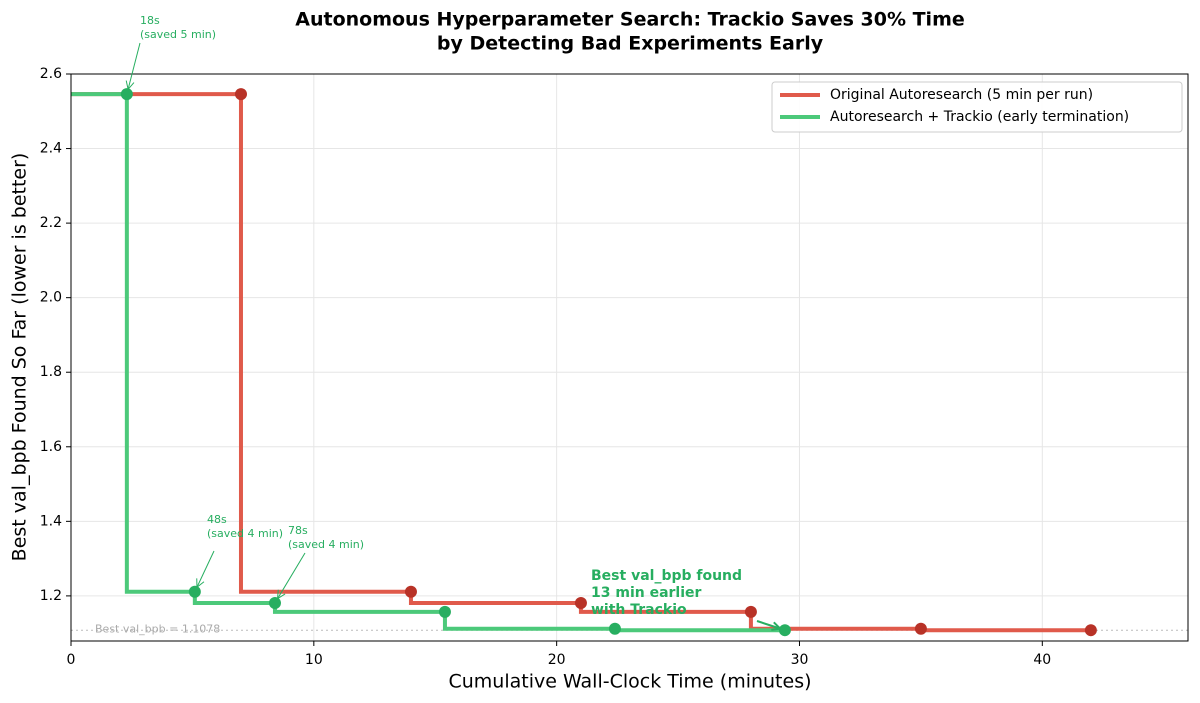 Image resolution: width=1200 pixels, height=703 pixels. Describe the element at coordinates (639, 610) in the screenshot. I see `annotation-text: with Trackio` at that location.